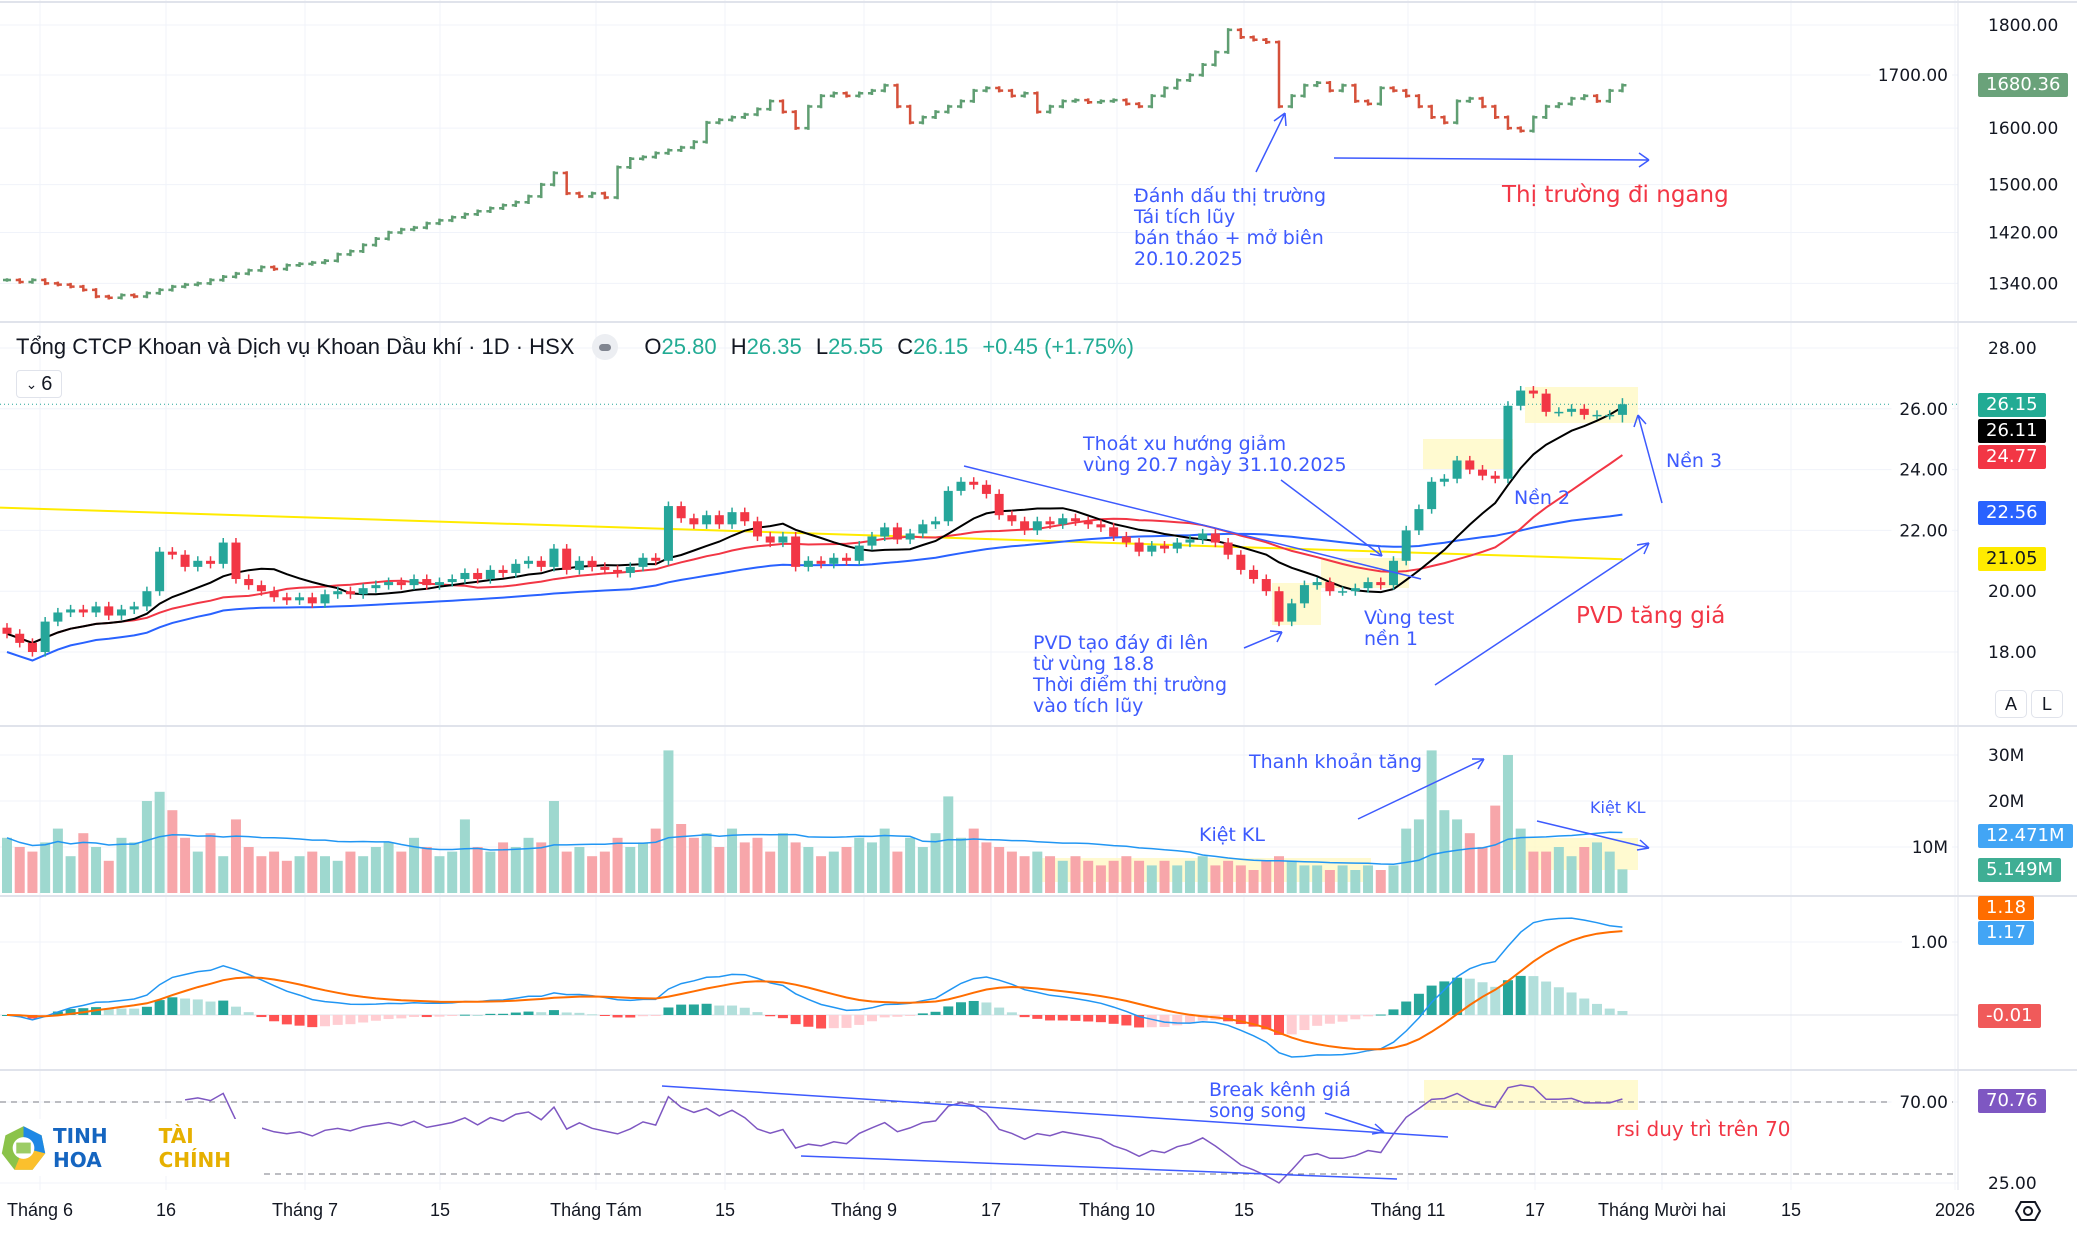  Describe the element at coordinates (1703, 1129) in the screenshot. I see `annotation-rsi-hold: rsi duy trì trên 70` at that location.